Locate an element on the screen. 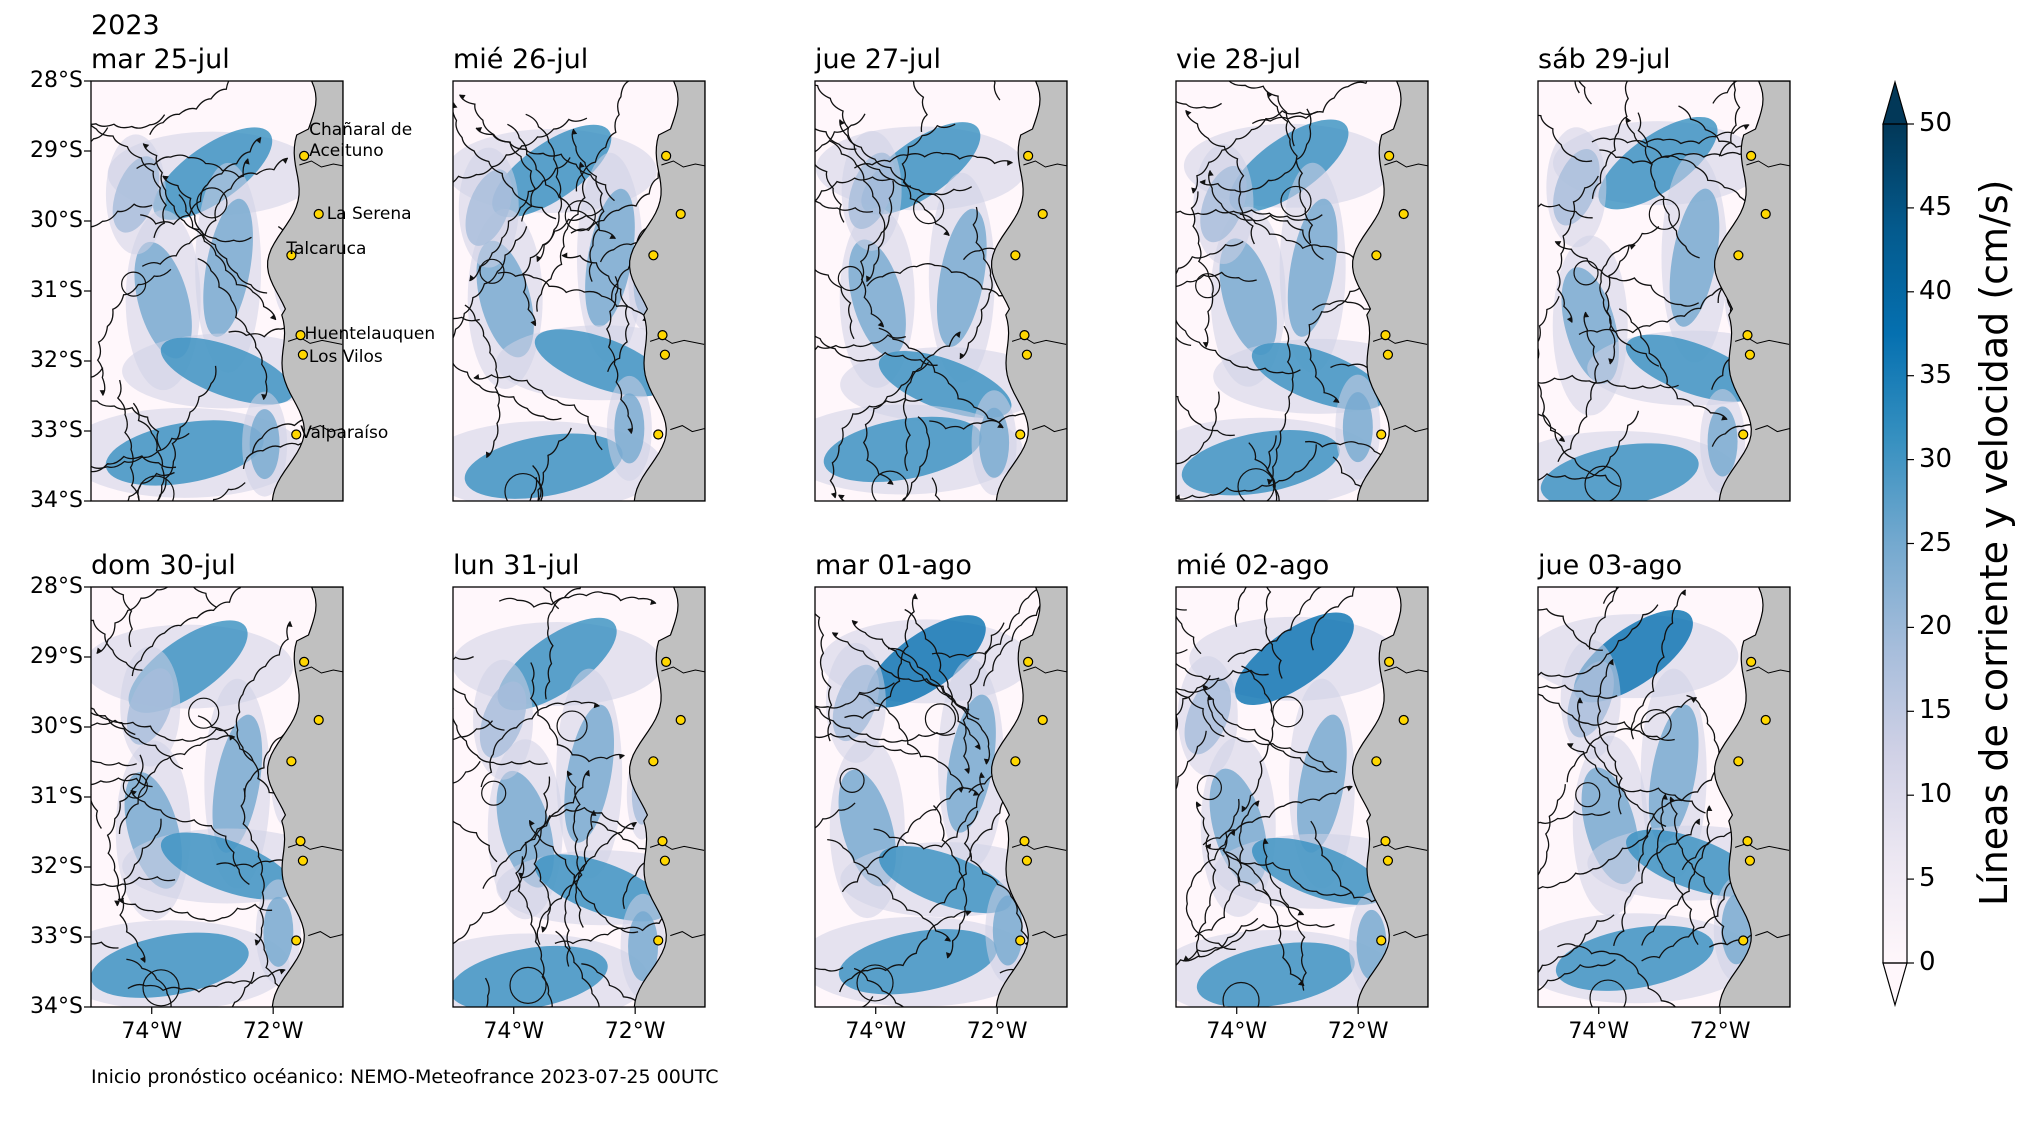 This screenshot has width=2021, height=1128. place-label: Valparaíso is located at coordinates (344, 432).